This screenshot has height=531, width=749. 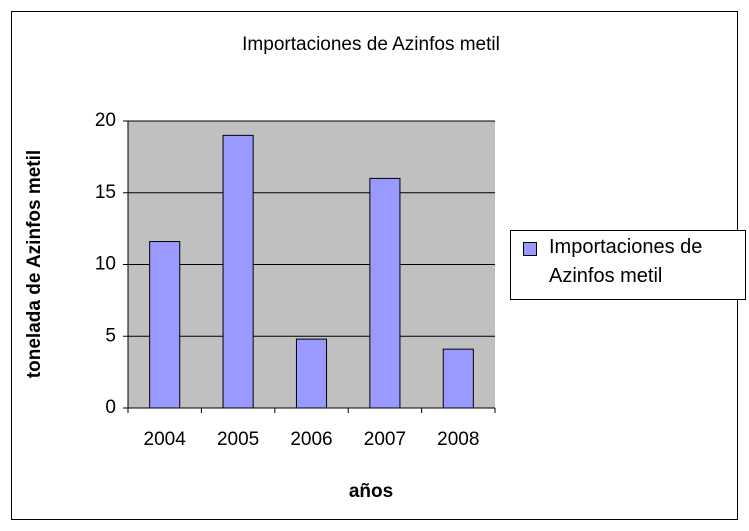 What do you see at coordinates (371, 44) in the screenshot?
I see `chart-title: Importaciones de Azinfos metil` at bounding box center [371, 44].